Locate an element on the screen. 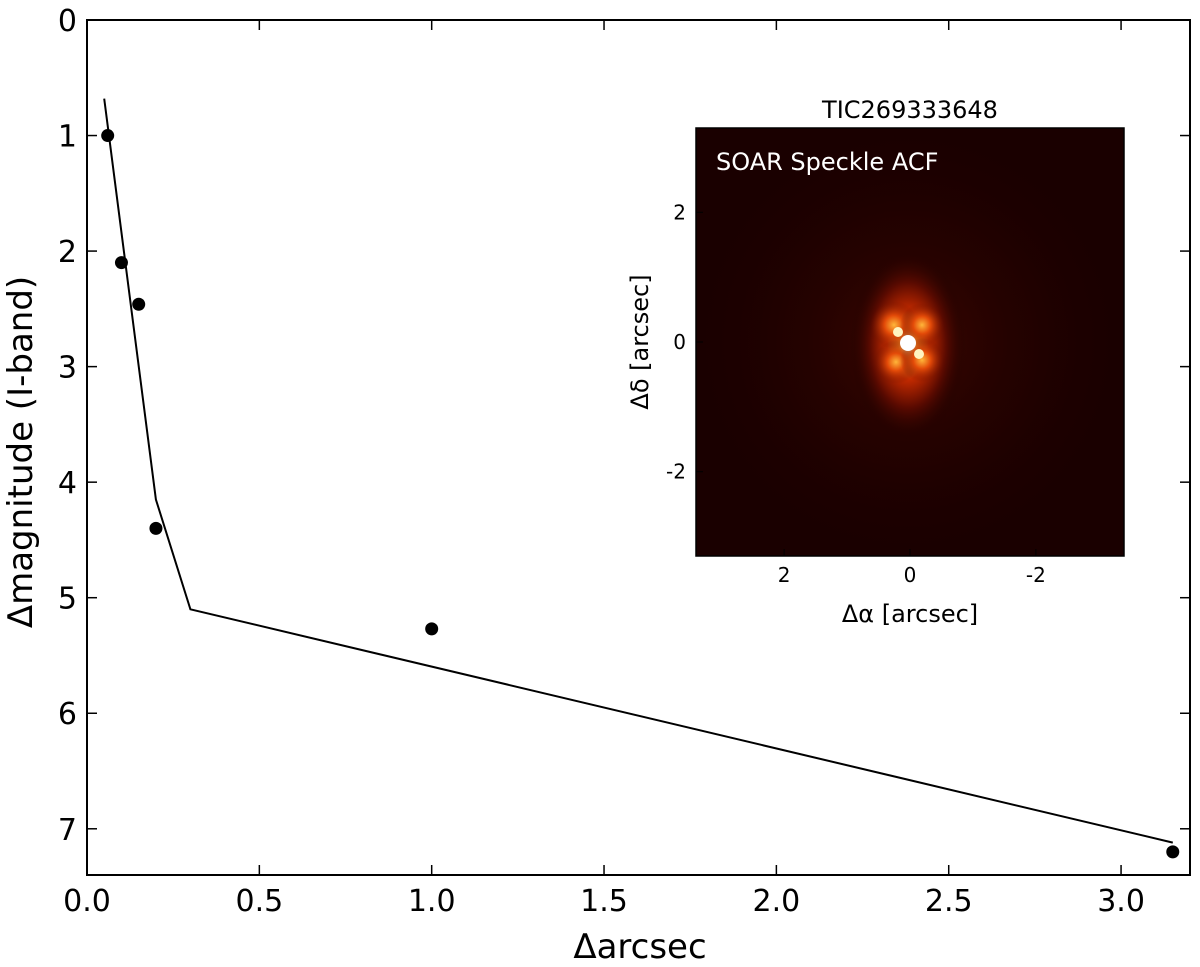 The width and height of the screenshot is (1200, 967). inset-annotation: SOAR Speckle ACF is located at coordinates (827, 162).